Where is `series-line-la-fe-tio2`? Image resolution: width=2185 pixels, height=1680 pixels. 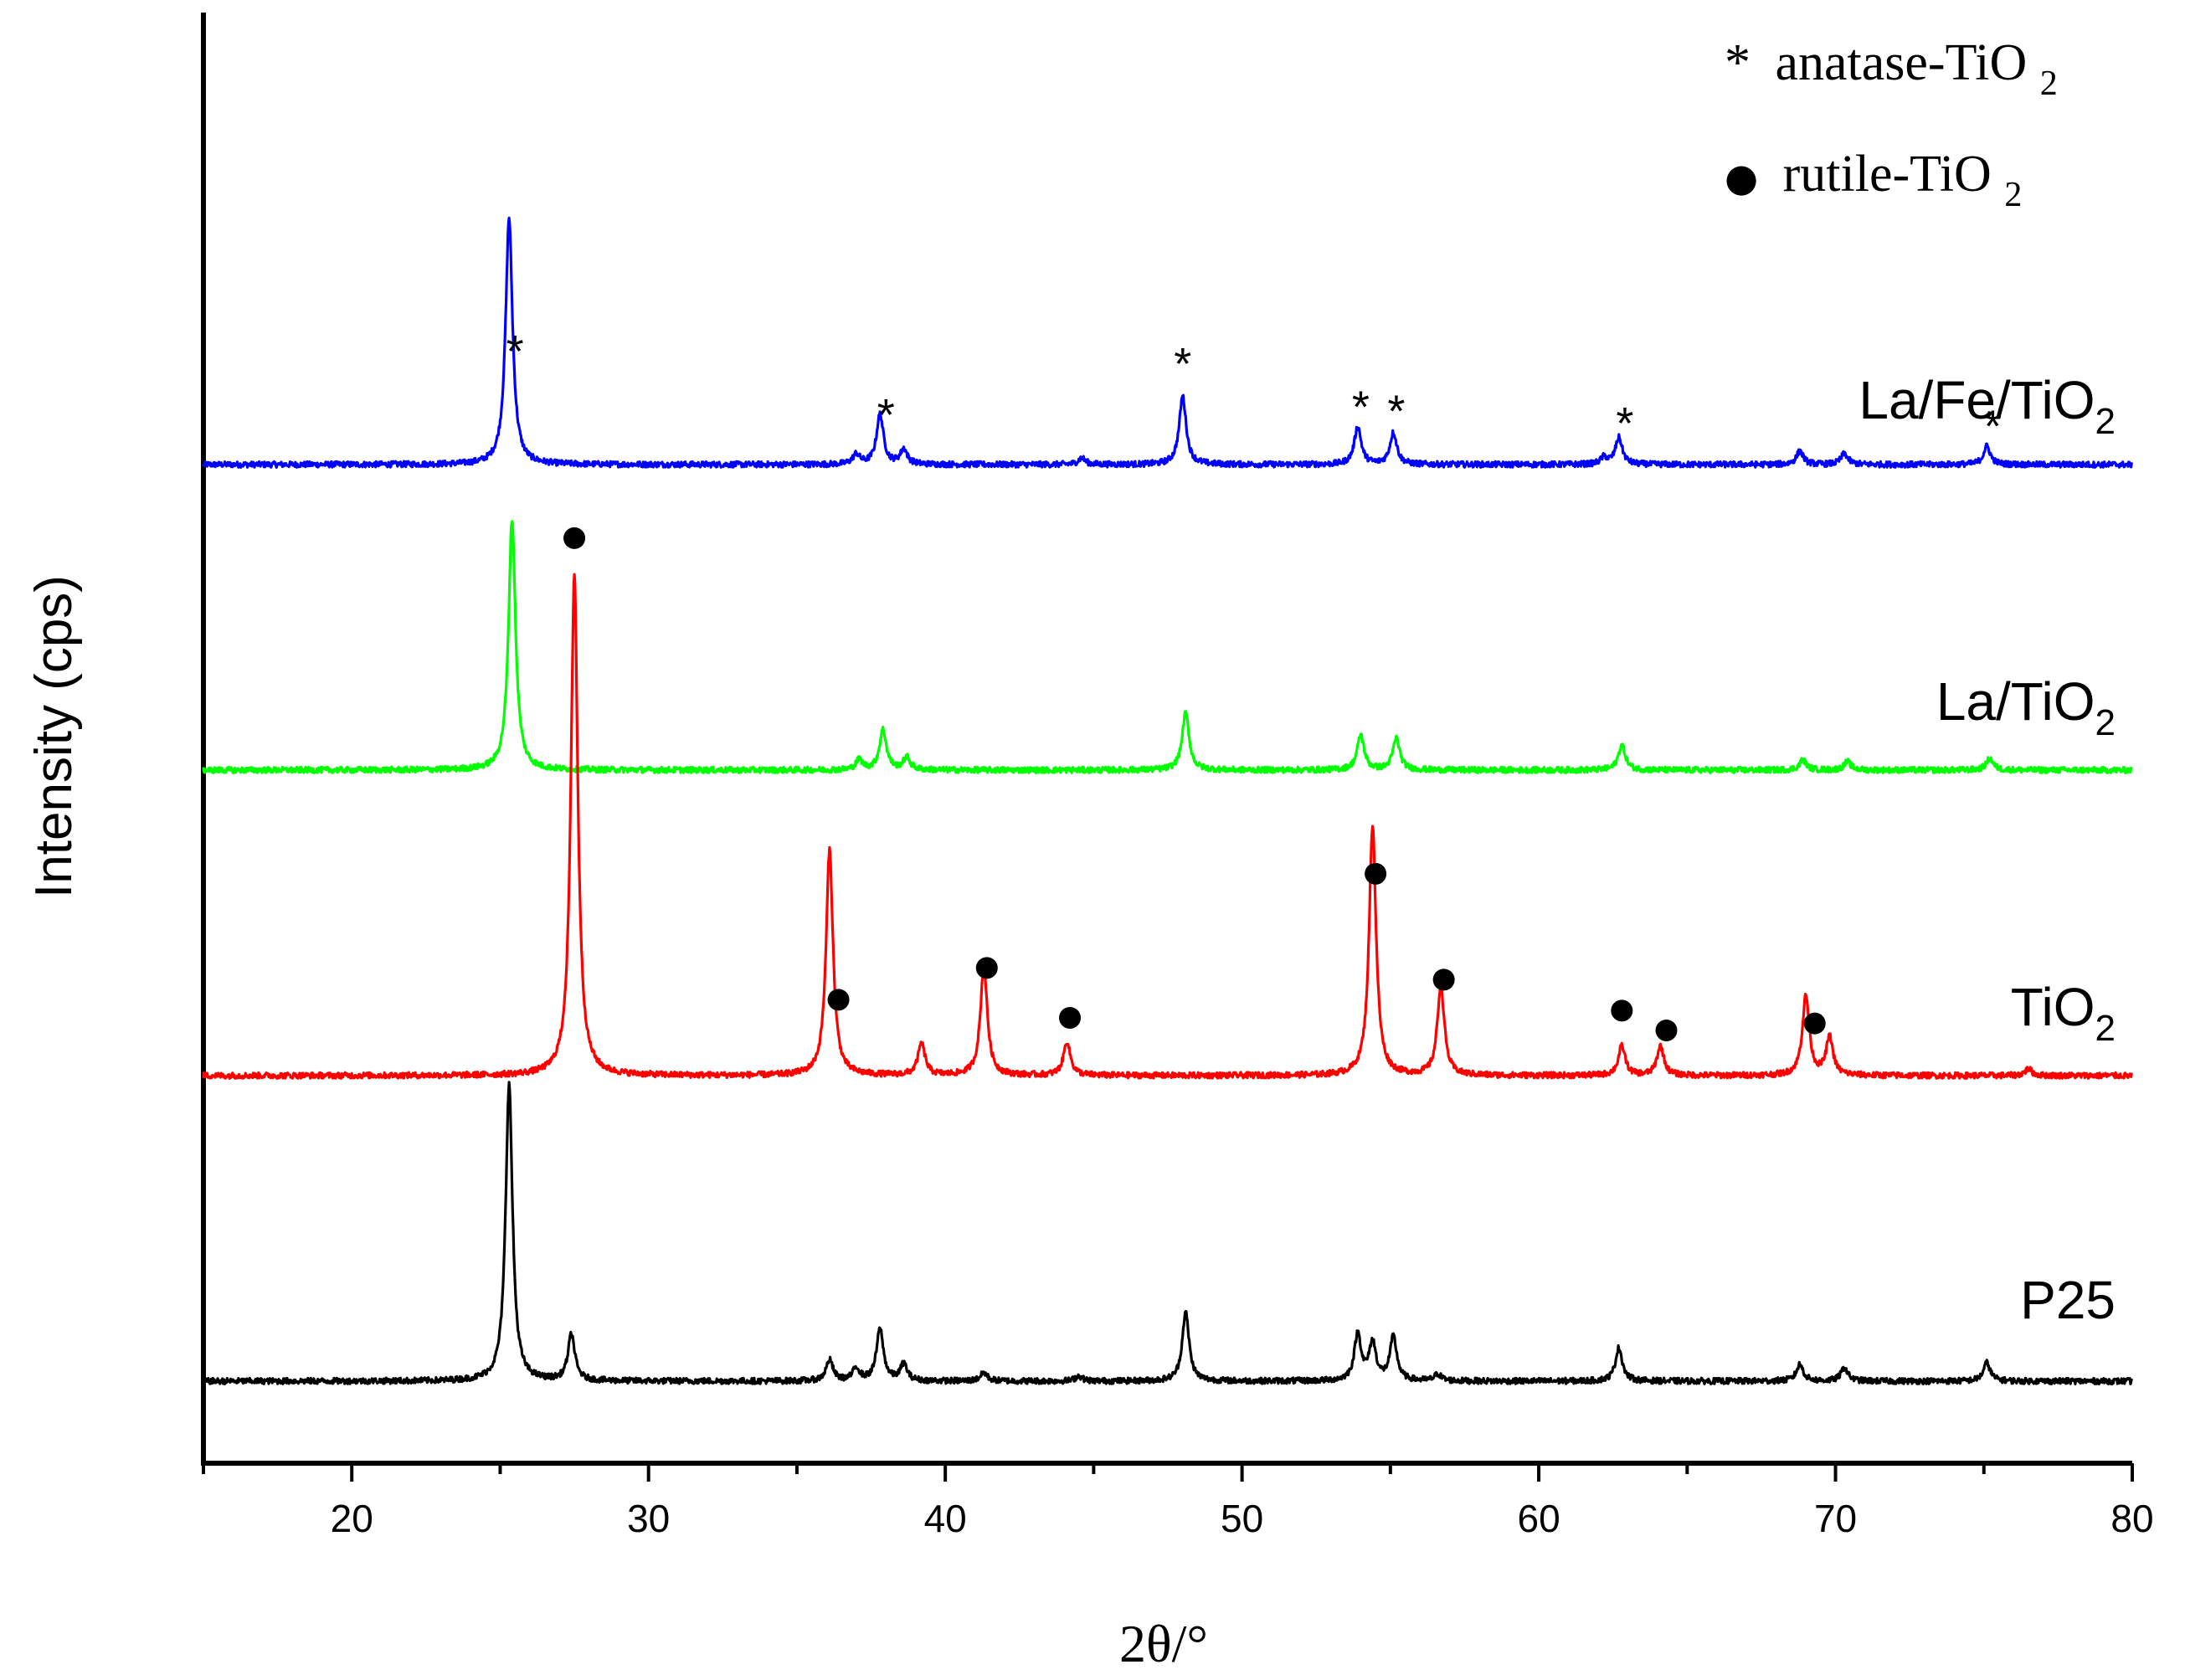
series-line-la-fe-tio2 is located at coordinates (1167, 342).